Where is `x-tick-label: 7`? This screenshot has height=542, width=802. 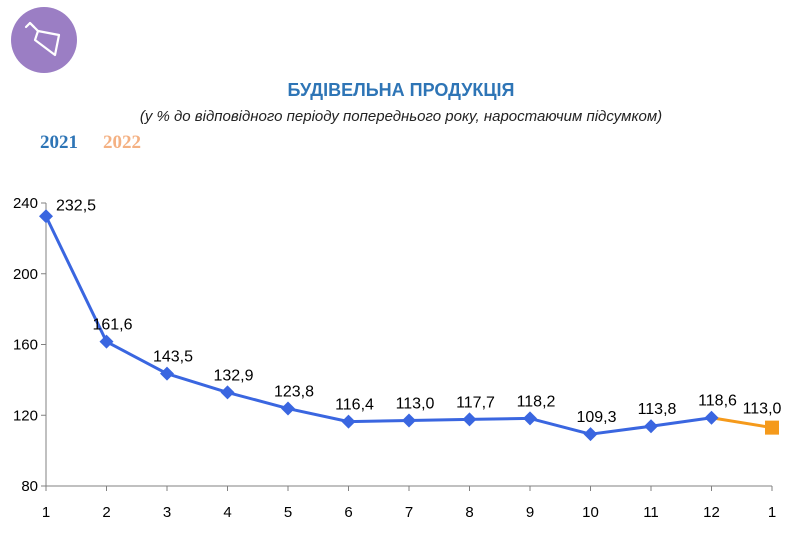
x-tick-label: 7 is located at coordinates (409, 512).